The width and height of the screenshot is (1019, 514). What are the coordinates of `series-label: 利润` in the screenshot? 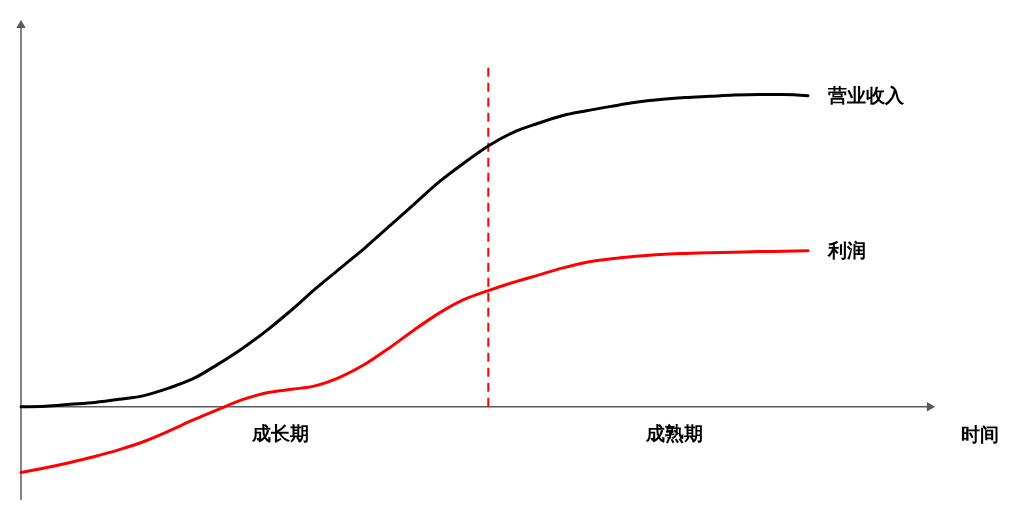 It's located at (847, 249).